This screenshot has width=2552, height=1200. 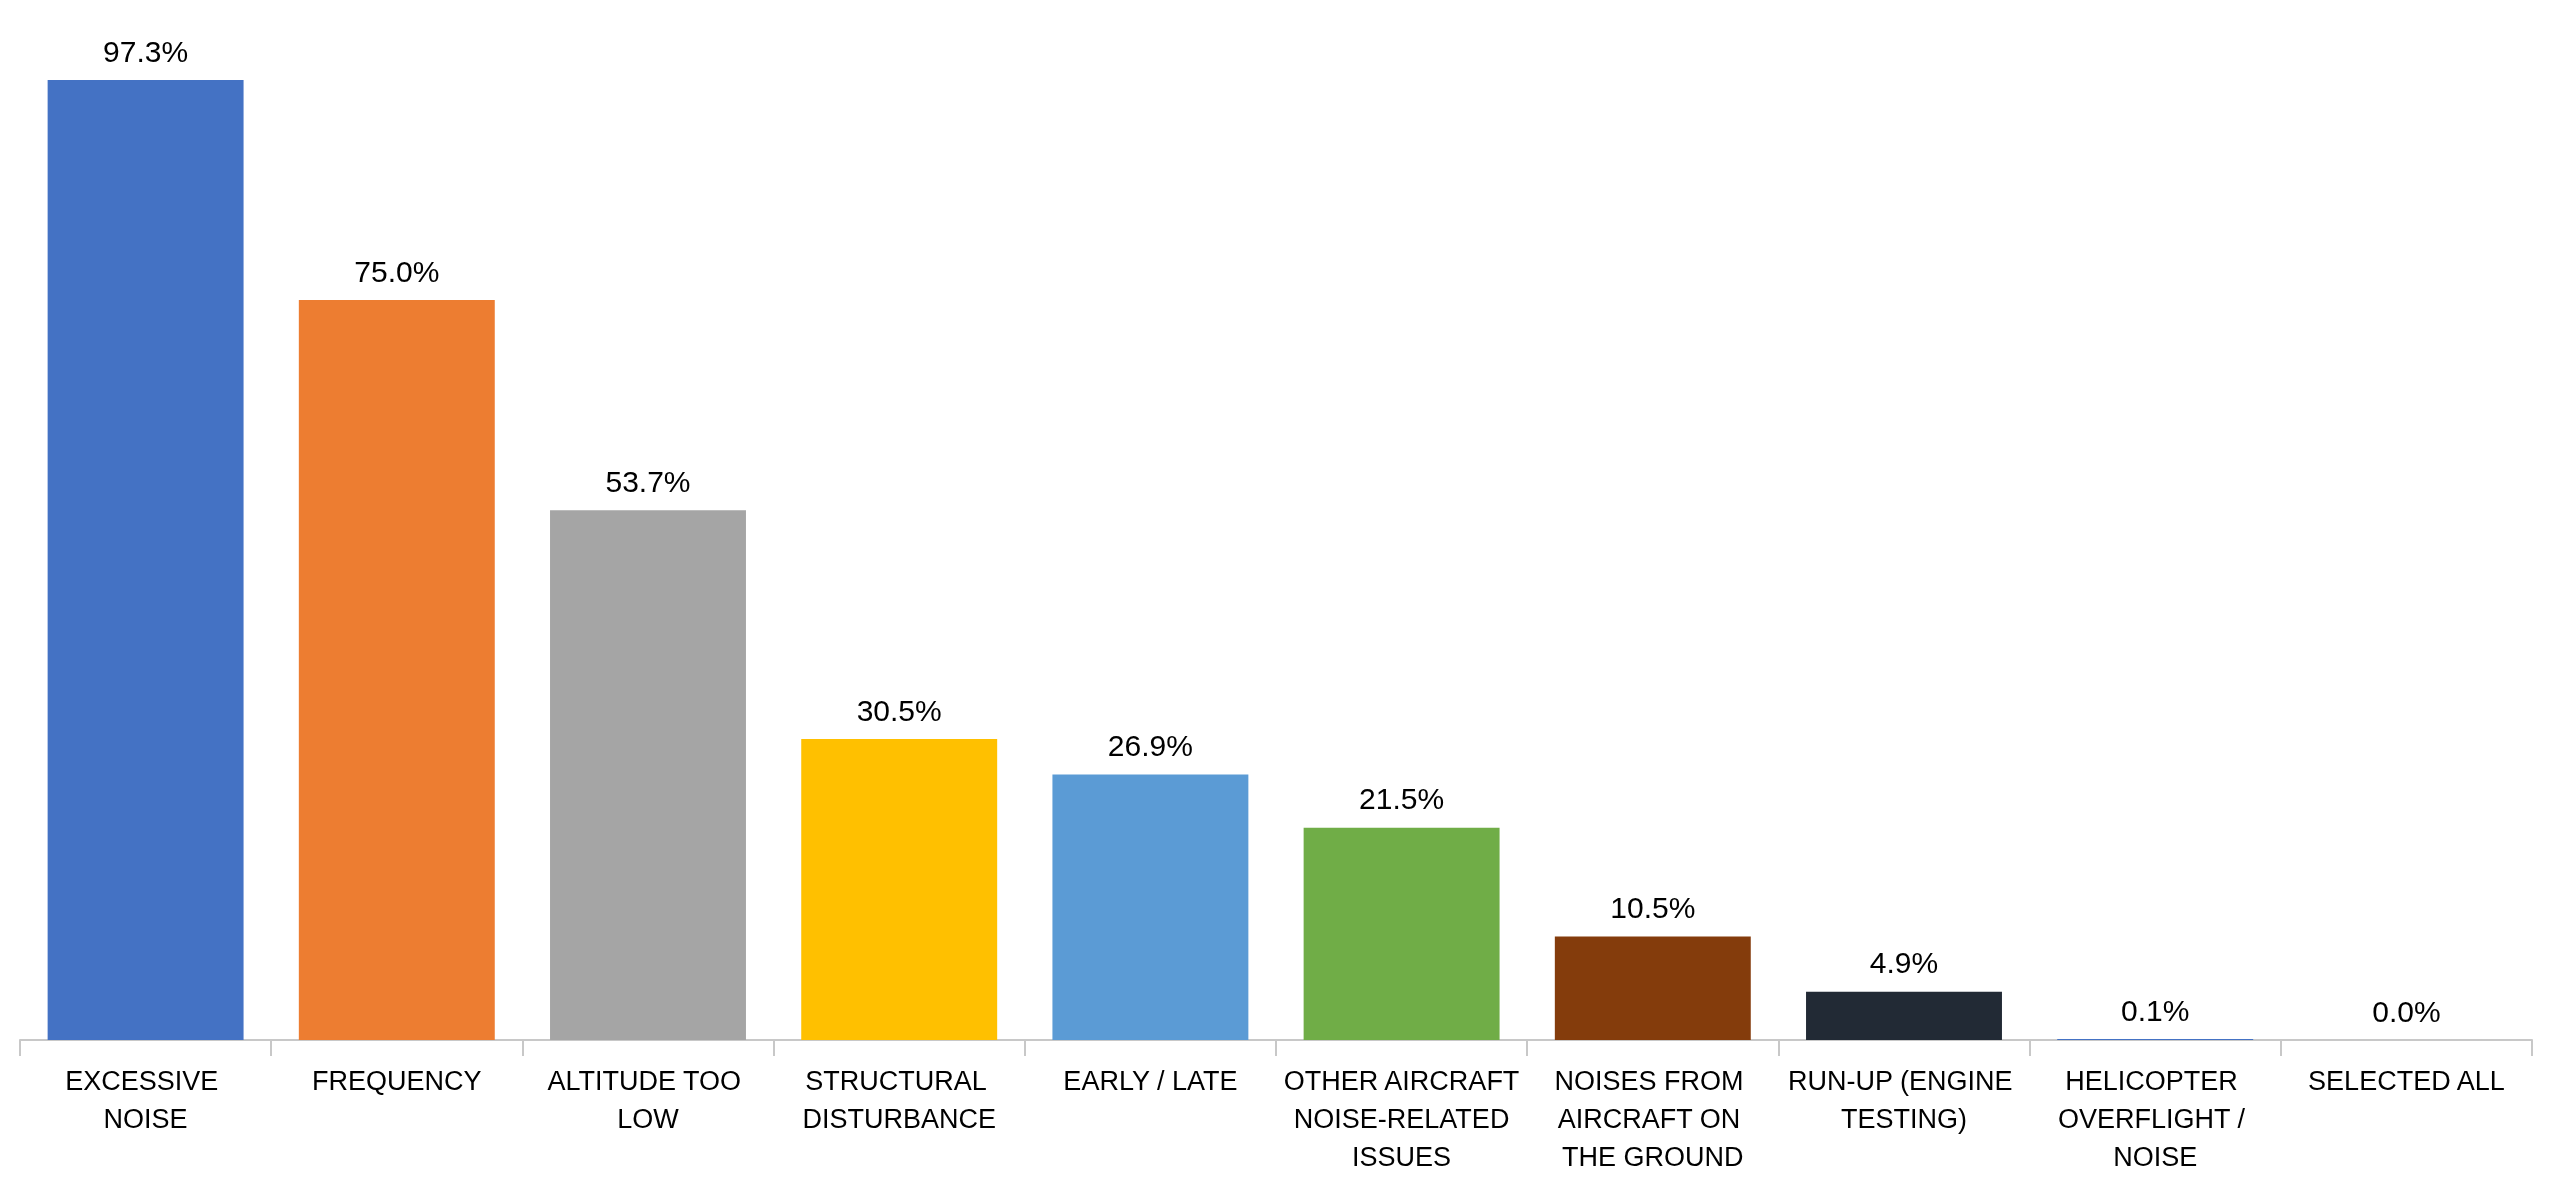 I want to click on data-label: 26.9%, so click(x=1150, y=746).